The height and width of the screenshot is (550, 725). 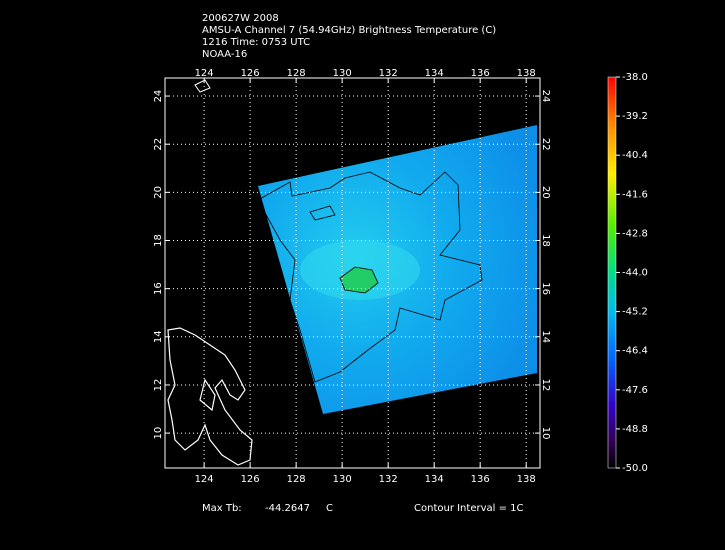 I want to click on contour-interval: Contour Interval = 1C, so click(x=469, y=508).